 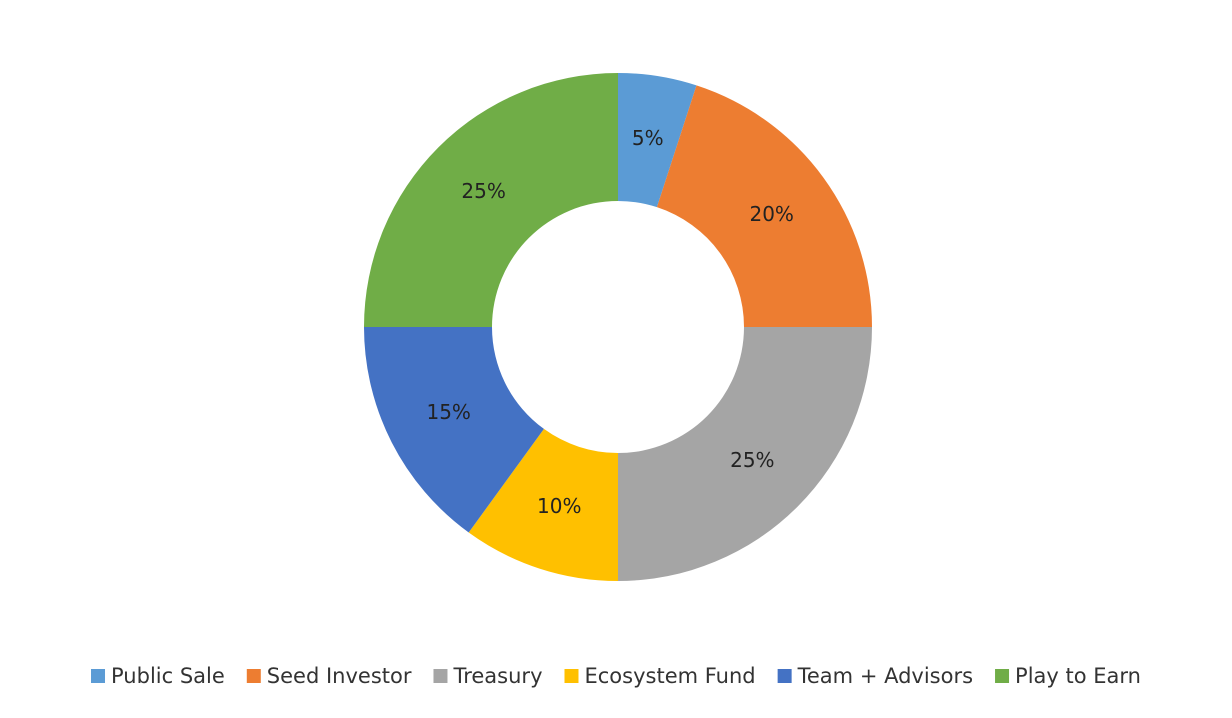 I want to click on legend-label: Team + Advisors, so click(x=885, y=676).